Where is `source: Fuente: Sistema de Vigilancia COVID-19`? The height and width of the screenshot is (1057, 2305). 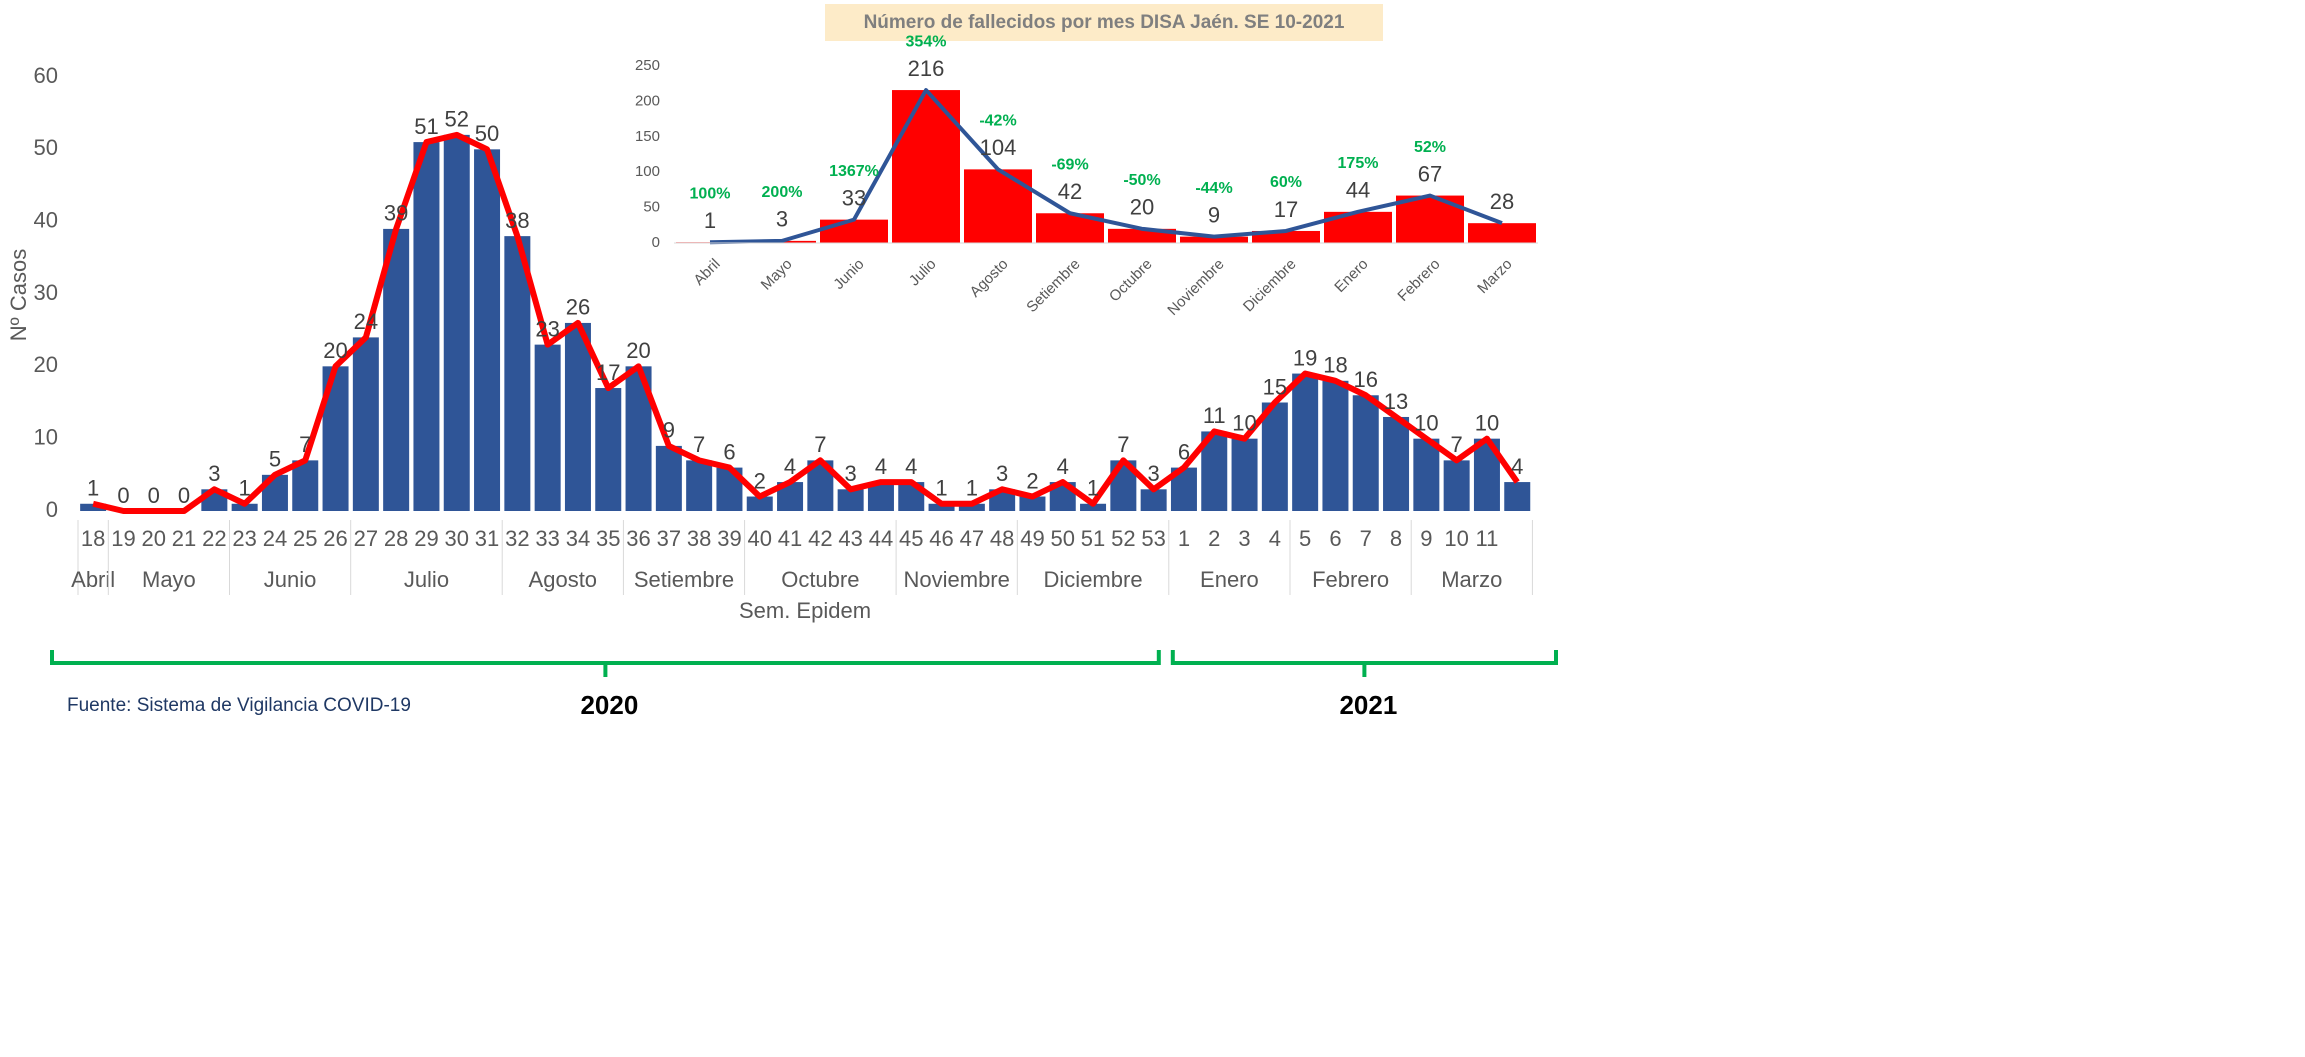
source: Fuente: Sistema de Vigilancia COVID-19 is located at coordinates (239, 705).